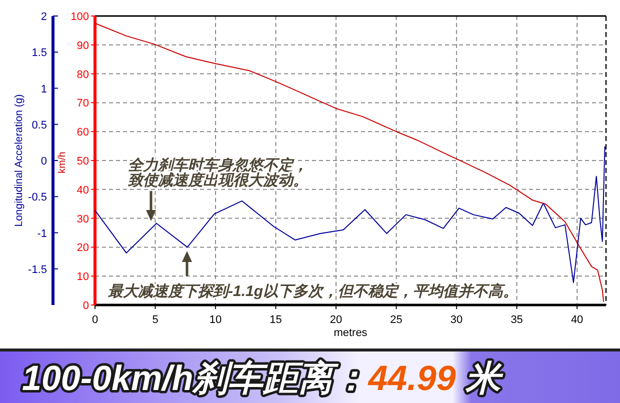 This screenshot has height=403, width=620. What do you see at coordinates (43, 17) in the screenshot?
I see `y2-tick-label: 2` at bounding box center [43, 17].